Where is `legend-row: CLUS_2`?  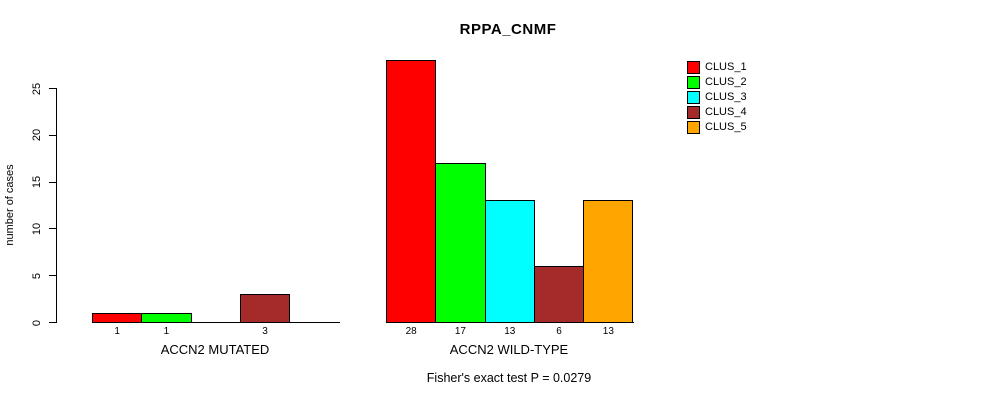 legend-row: CLUS_2 is located at coordinates (717, 82).